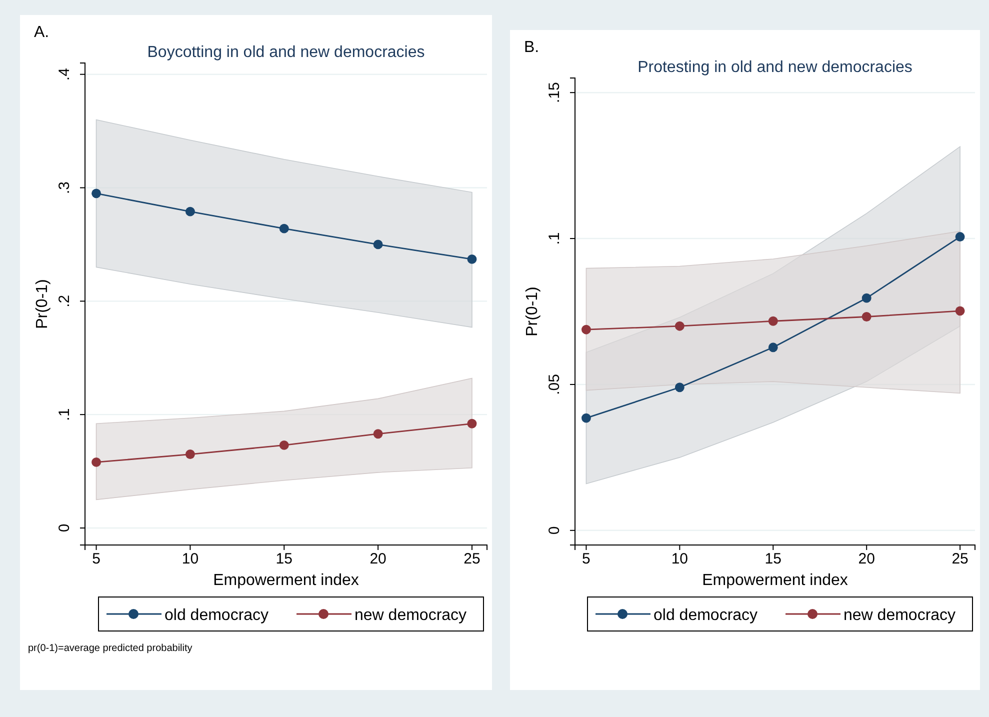 This screenshot has height=717, width=989. I want to click on text: A., so click(42, 32).